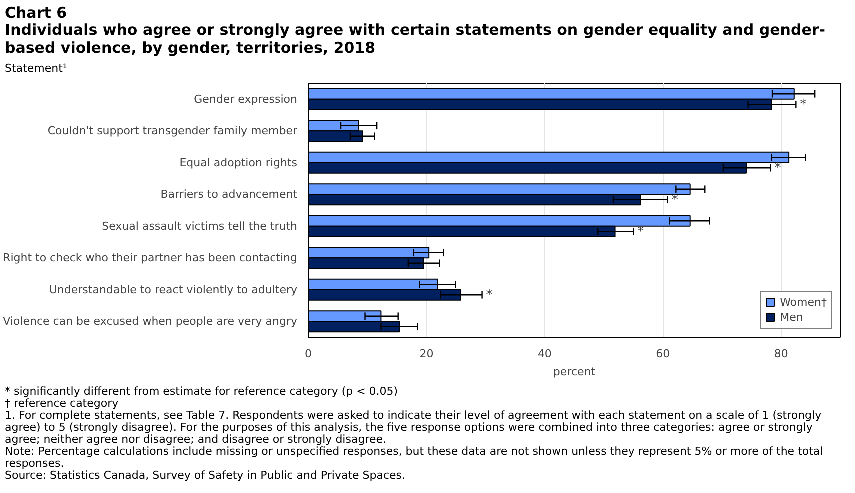  I want to click on text: * significantly different from estimate for reference category (p < 0.05), so click(202, 391).